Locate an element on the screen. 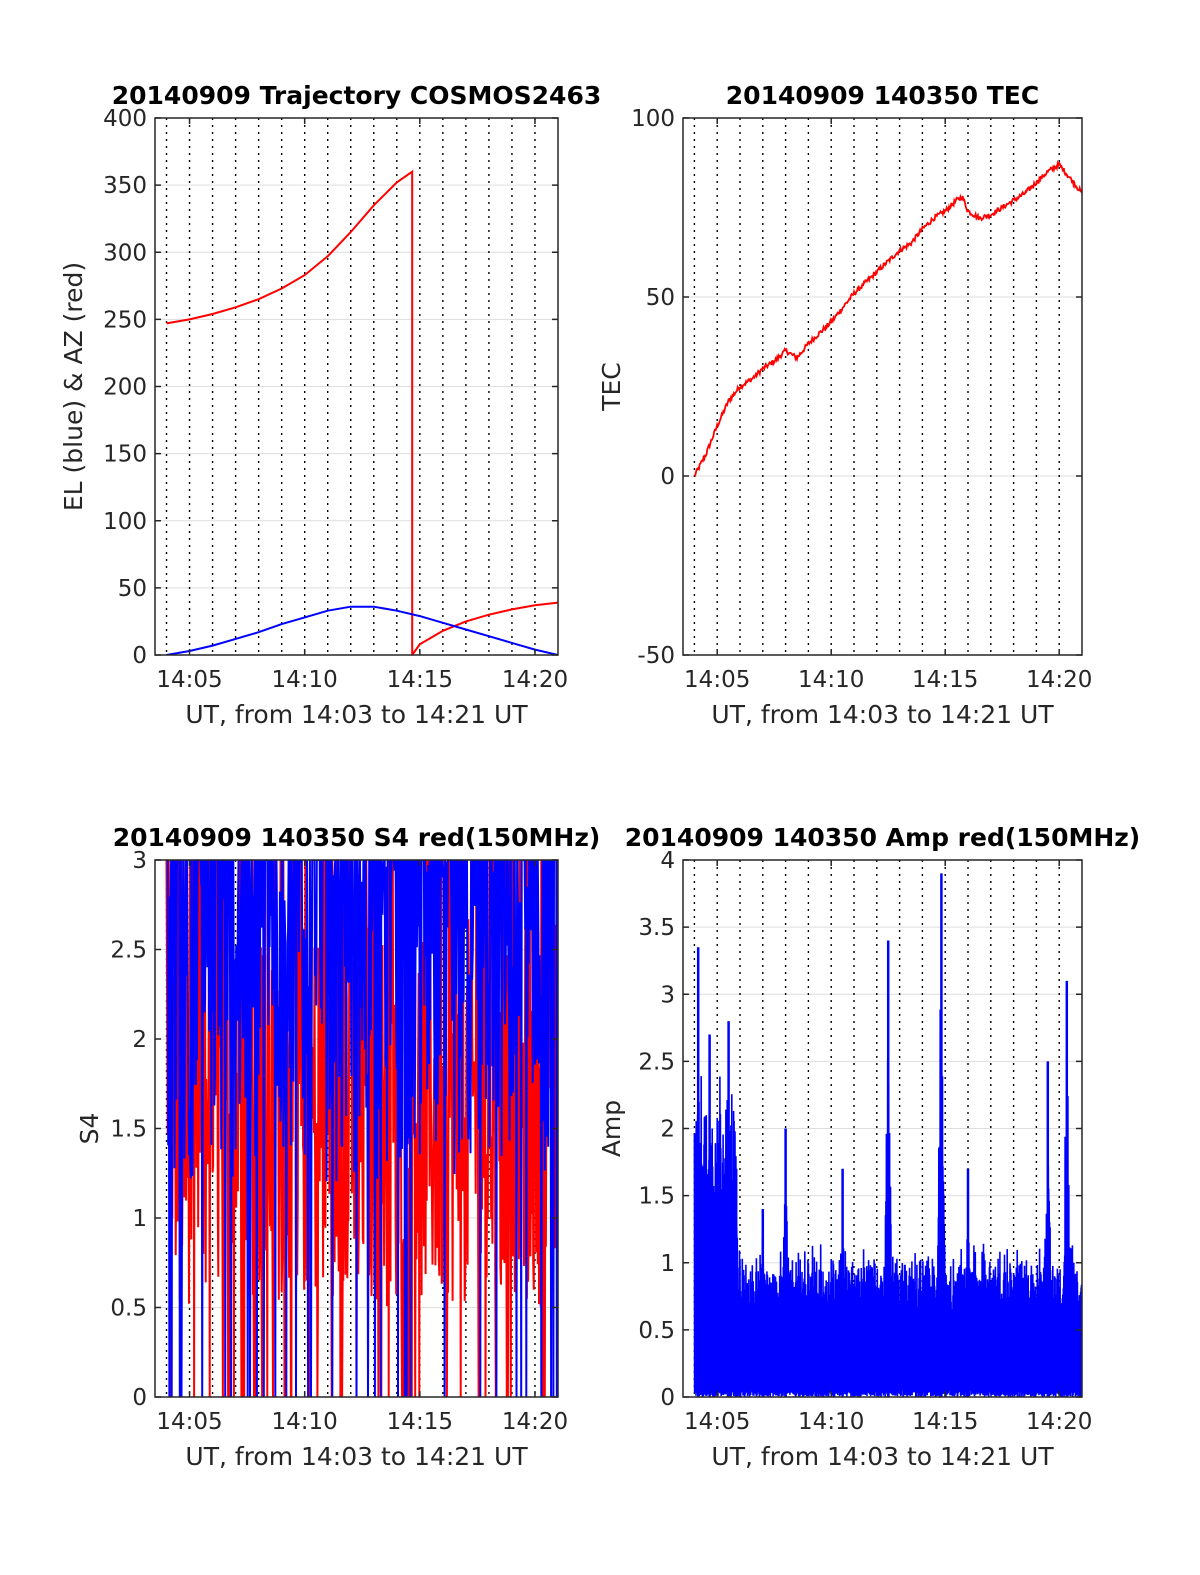  chart-title: 20140909 140350 S4 red(150MHz) is located at coordinates (357, 837).